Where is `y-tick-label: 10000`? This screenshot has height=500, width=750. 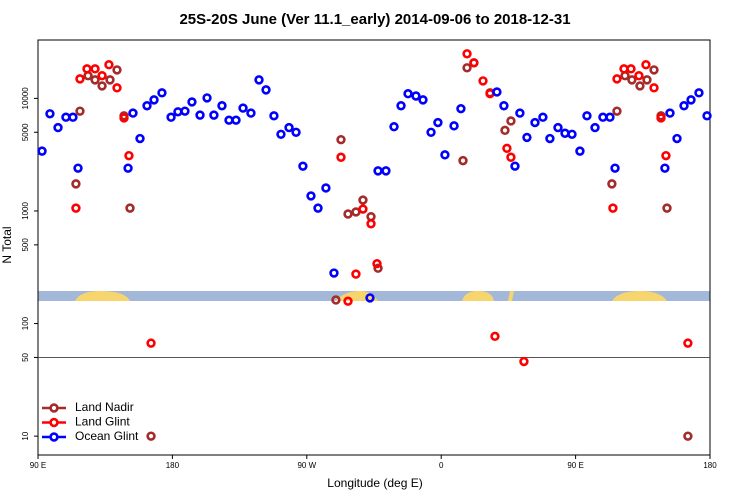
y-tick-label: 10000 is located at coordinates (25, 98).